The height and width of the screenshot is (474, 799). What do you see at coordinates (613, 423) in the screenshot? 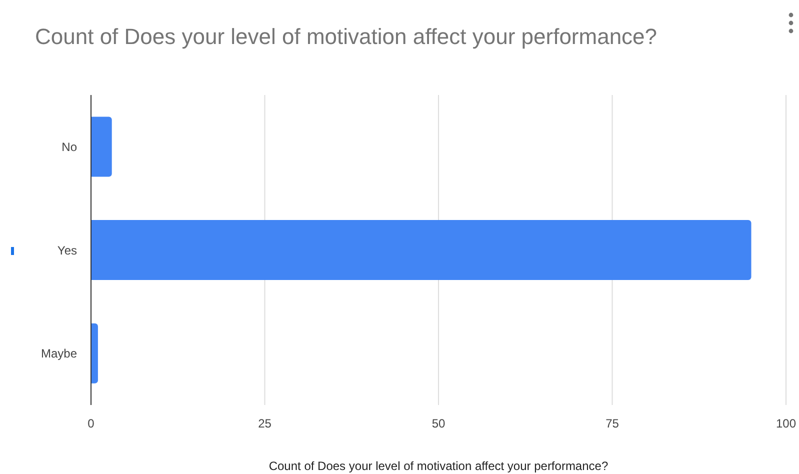
I see `x-tick-label: 75` at bounding box center [613, 423].